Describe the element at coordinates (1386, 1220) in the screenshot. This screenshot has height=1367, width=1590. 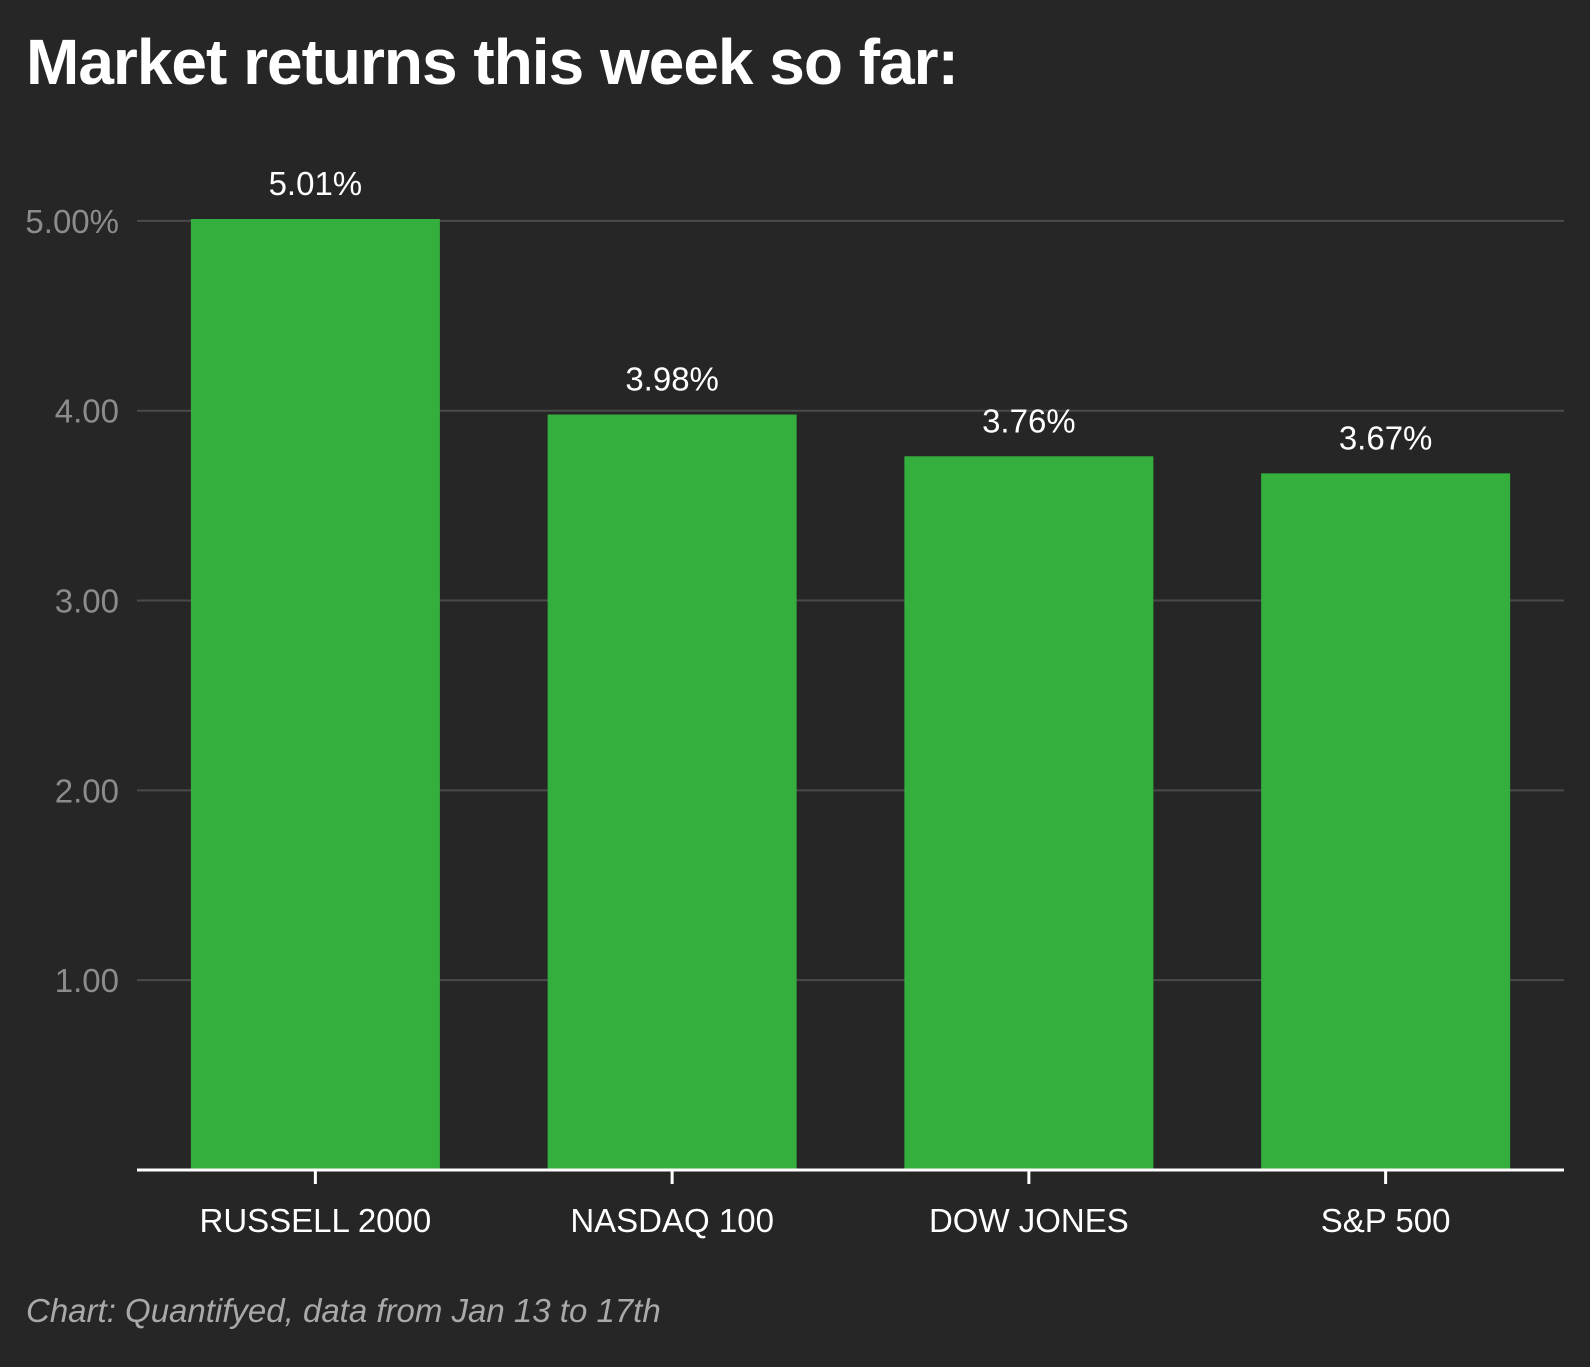
I see `x-category-label: S&P 500` at that location.